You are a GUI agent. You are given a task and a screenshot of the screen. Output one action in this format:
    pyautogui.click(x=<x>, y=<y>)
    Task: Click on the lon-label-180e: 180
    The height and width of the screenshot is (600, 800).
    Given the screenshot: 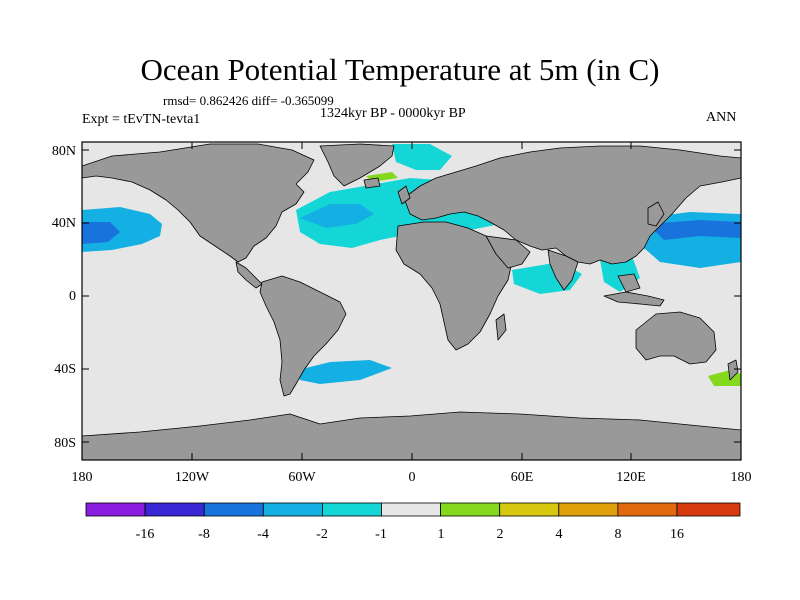 What is the action you would take?
    pyautogui.click(x=741, y=477)
    